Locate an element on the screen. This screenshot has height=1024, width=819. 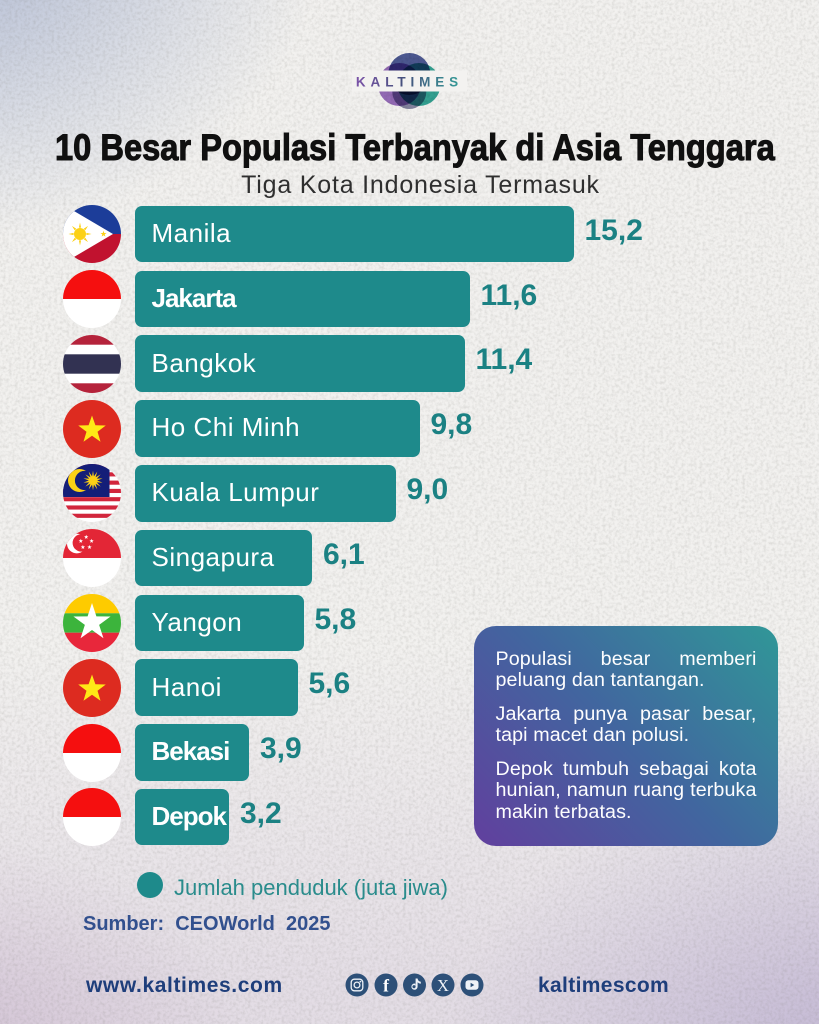
svg-text: X is located at coordinates (443, 985).